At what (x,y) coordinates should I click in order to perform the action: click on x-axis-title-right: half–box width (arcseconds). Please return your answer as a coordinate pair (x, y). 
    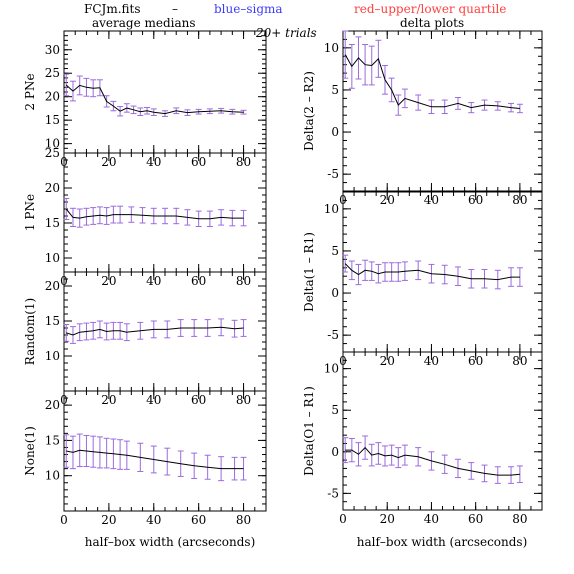
    Looking at the image, I should click on (442, 542).